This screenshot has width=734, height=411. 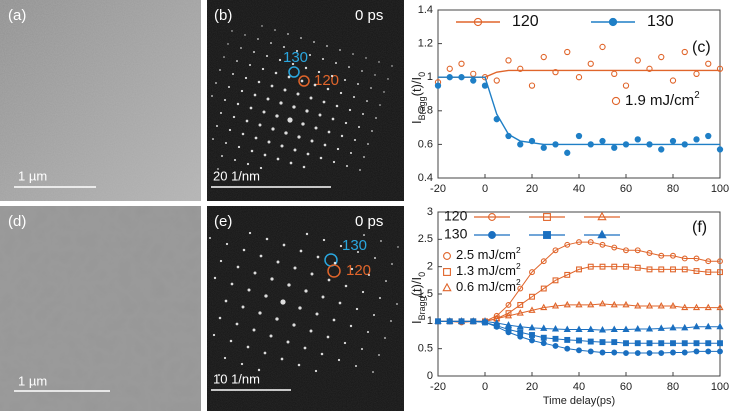 I want to click on legend-label: 120, so click(x=525, y=21).